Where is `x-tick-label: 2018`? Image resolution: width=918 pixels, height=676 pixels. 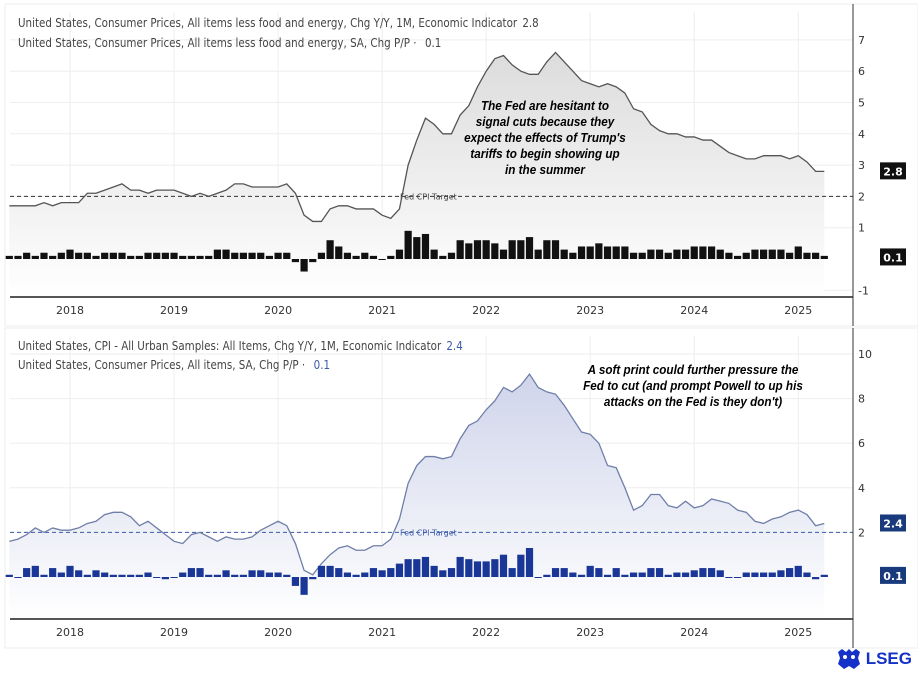
x-tick-label: 2018 is located at coordinates (70, 632).